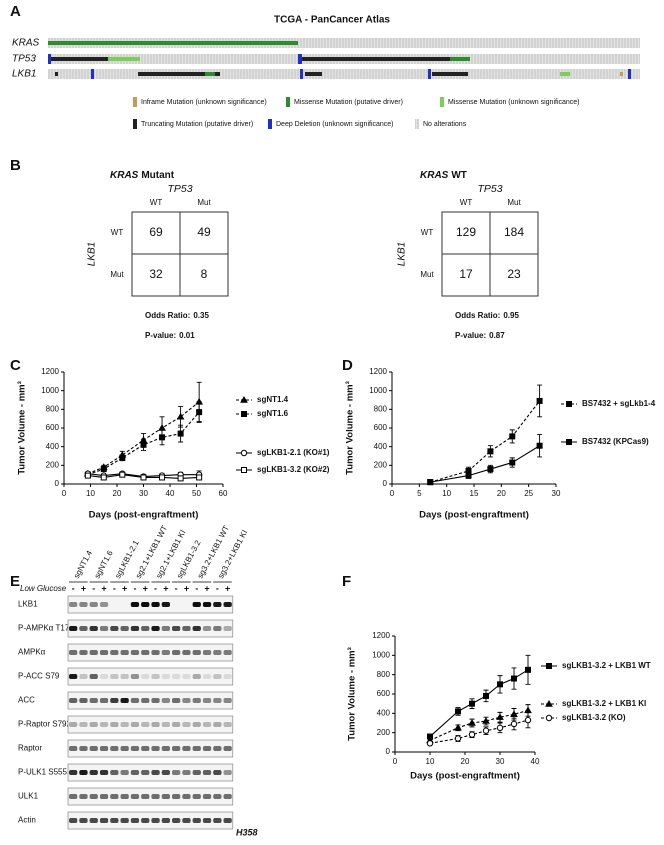 This screenshot has height=845, width=664. I want to click on odds-value: 0.95, so click(511, 315).